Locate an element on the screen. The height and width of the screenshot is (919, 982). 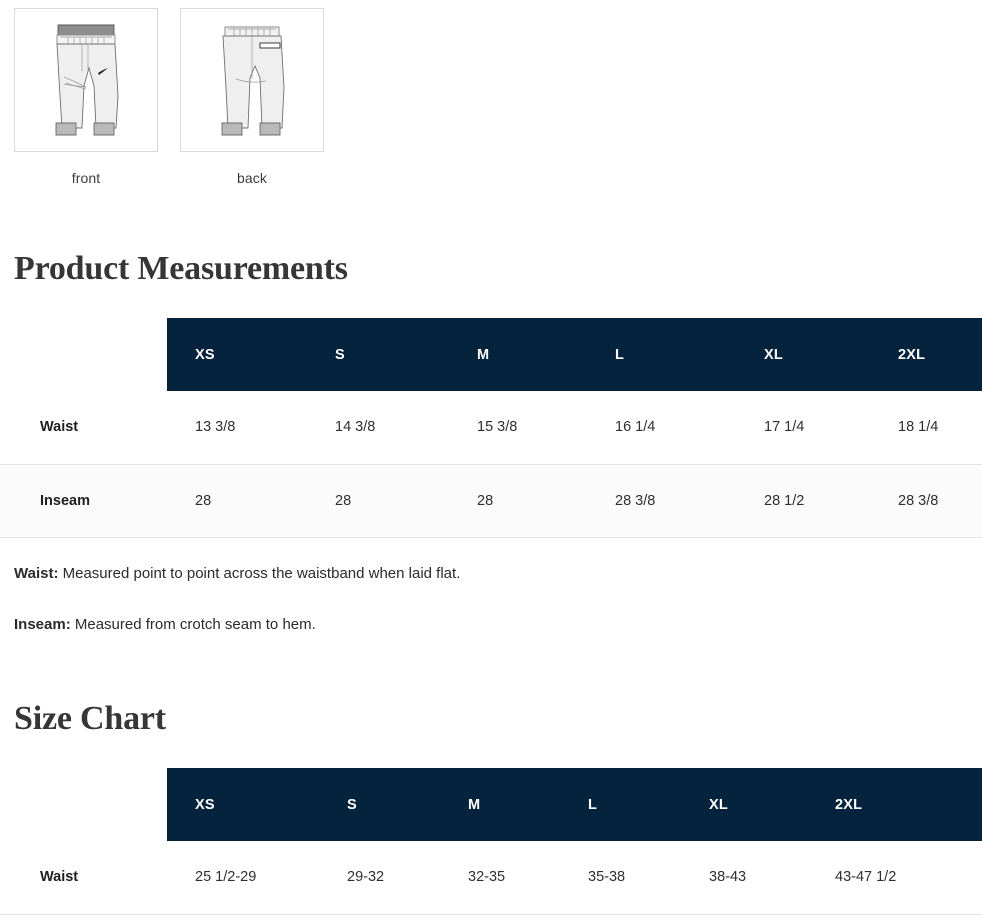
product-thumbnail-back is located at coordinates (252, 80).